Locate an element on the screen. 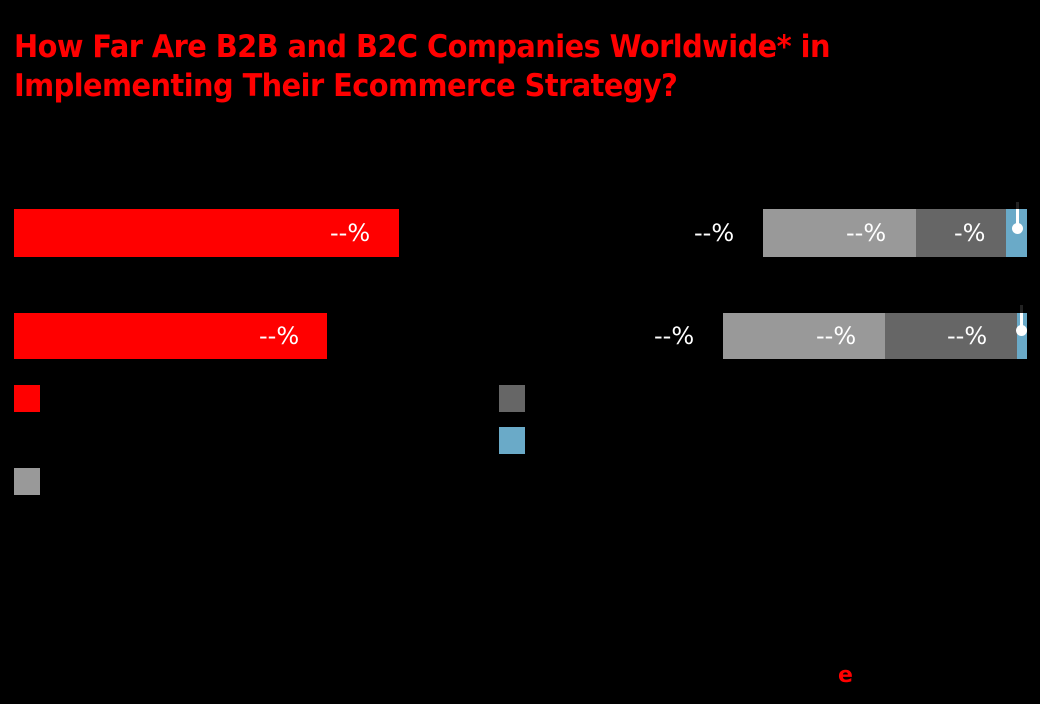 Image resolution: width=1040 pixels, height=704 pixels. stack-row-2-light-gray is located at coordinates (804, 336).